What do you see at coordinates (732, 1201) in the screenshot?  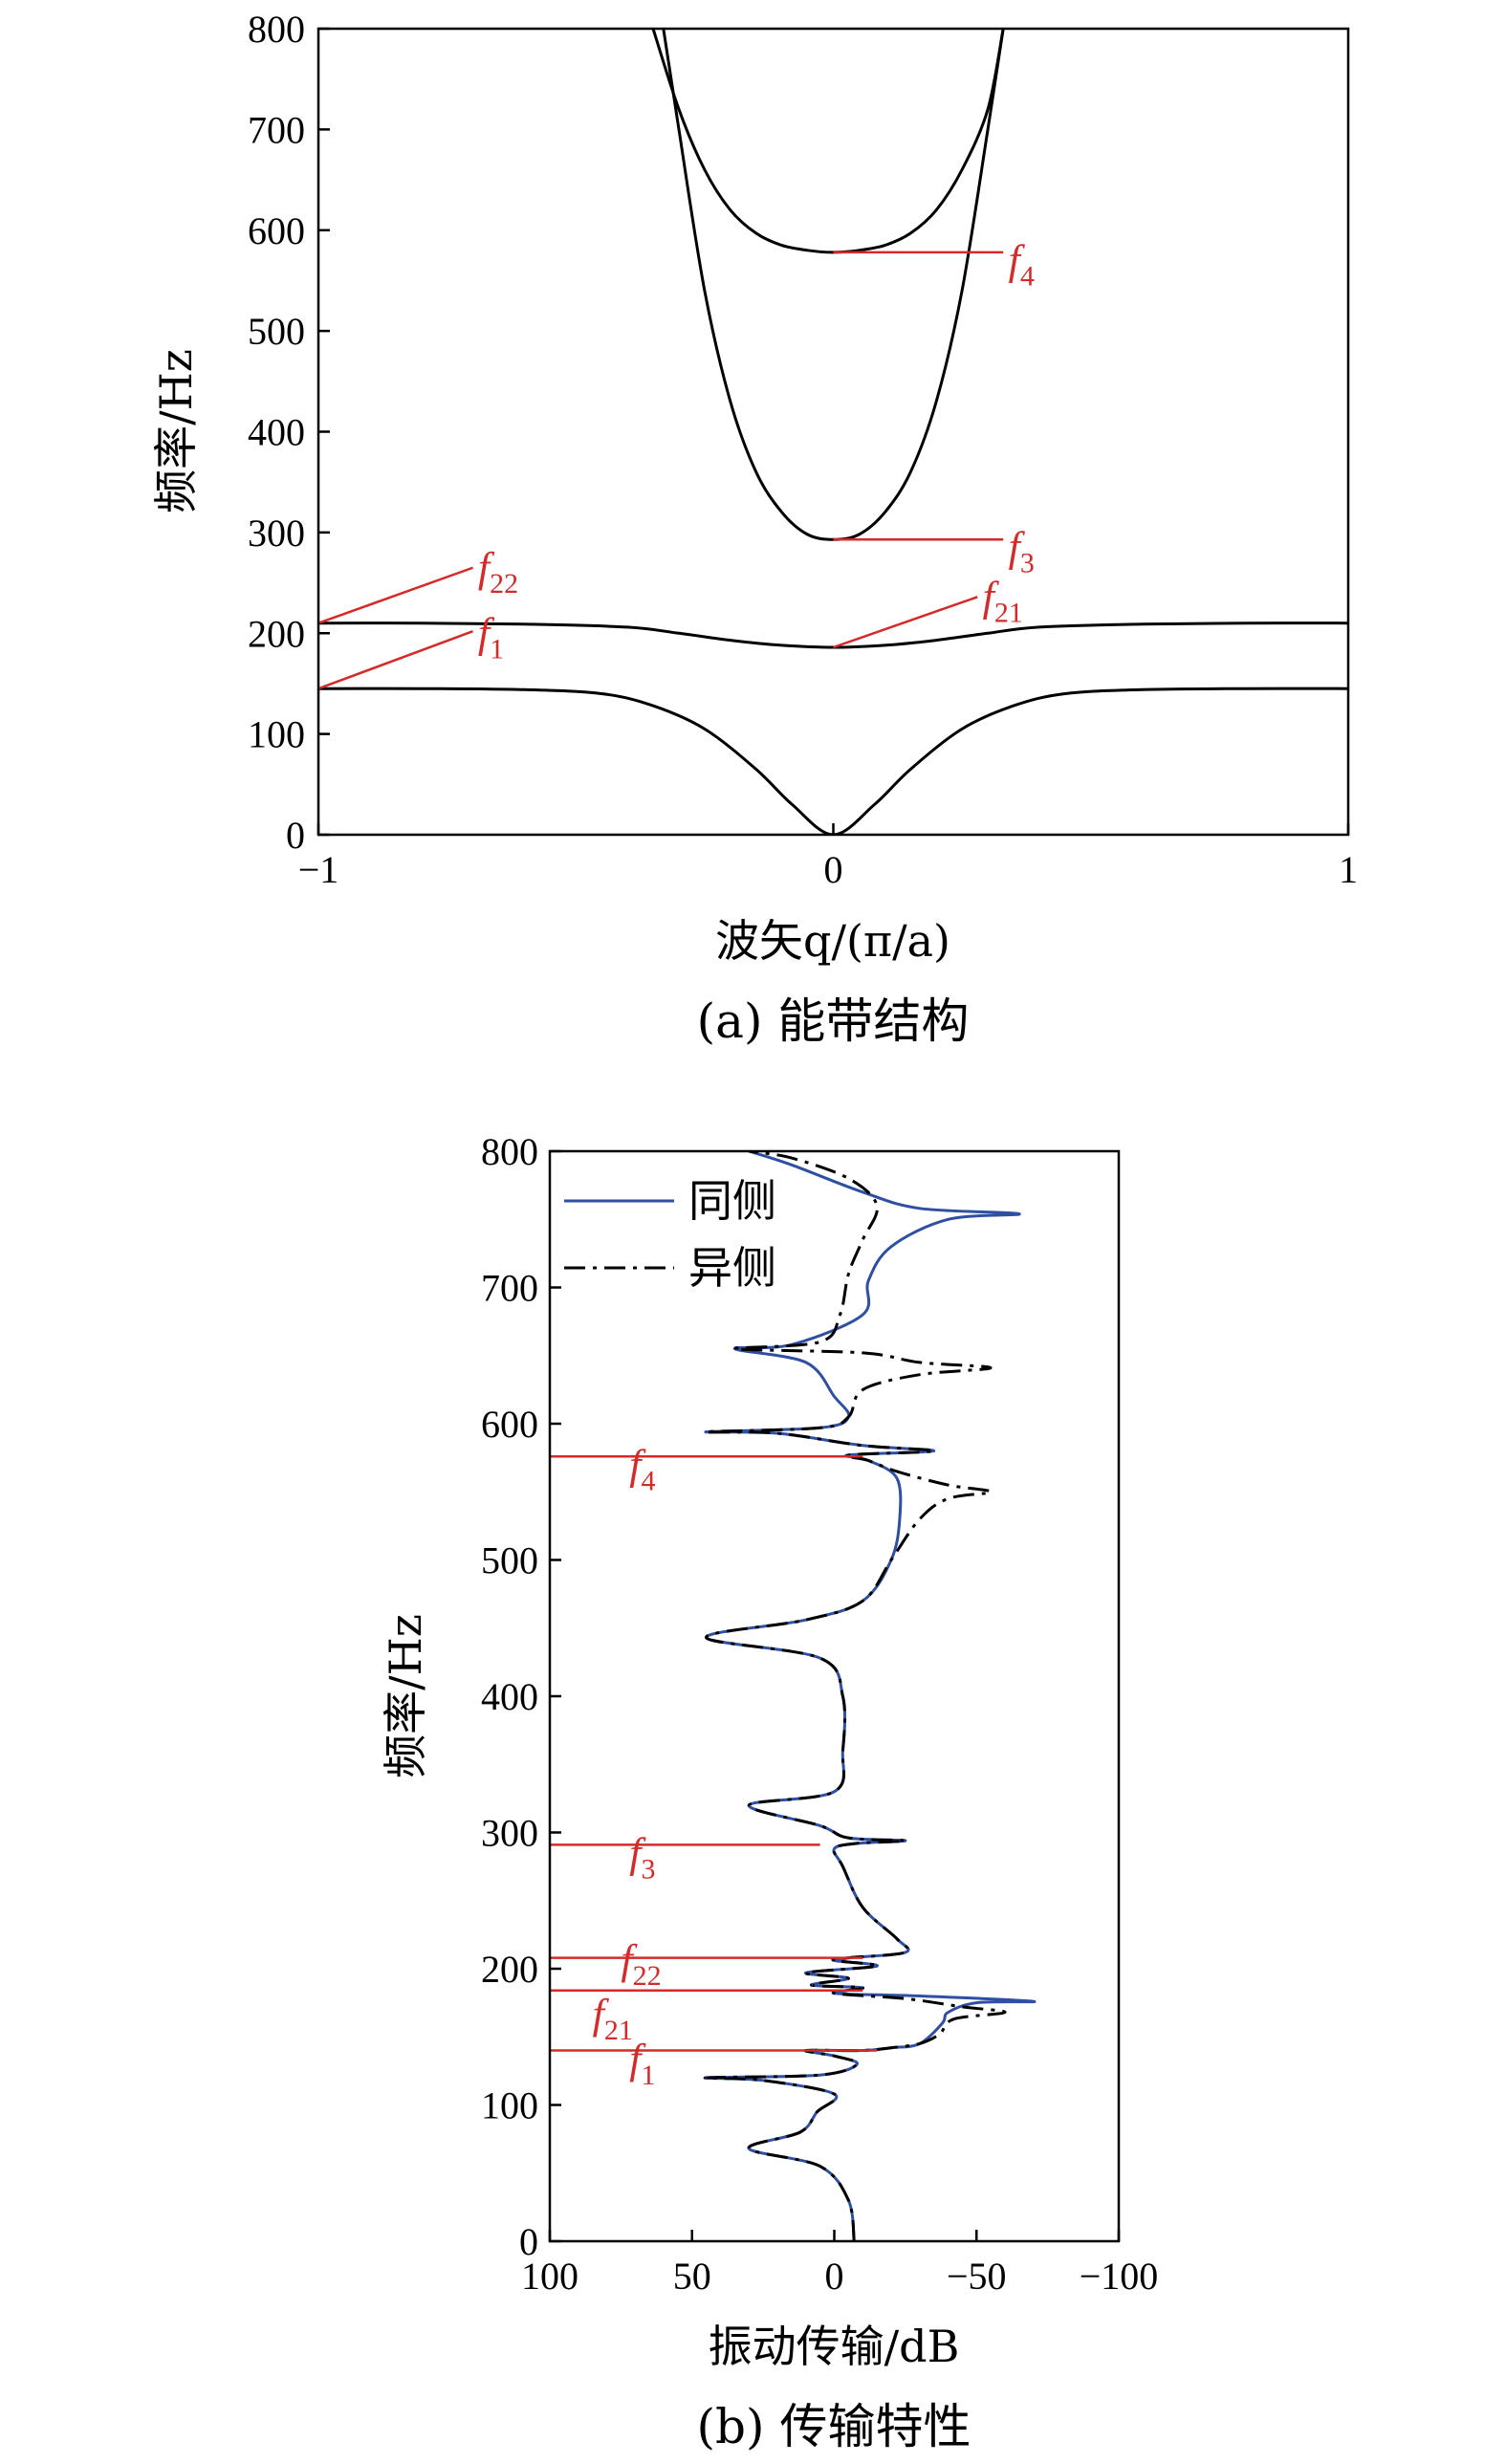 I see `legend-label-same-side: 同侧` at bounding box center [732, 1201].